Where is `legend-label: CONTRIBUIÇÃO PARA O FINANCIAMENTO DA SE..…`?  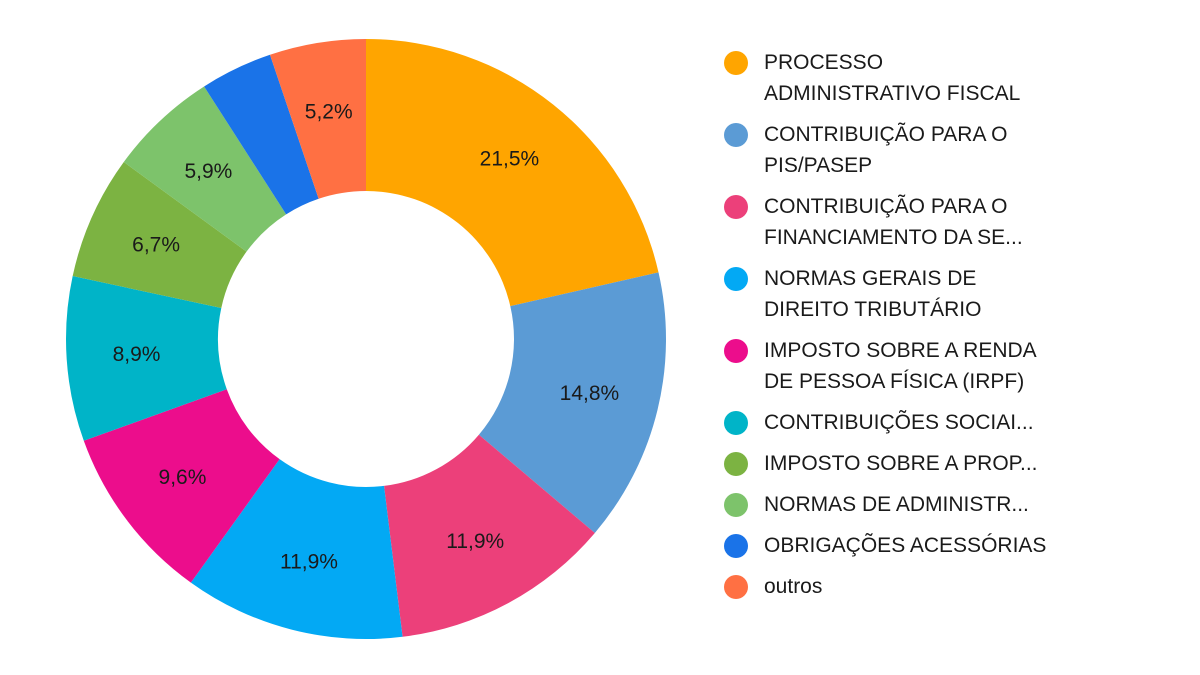
legend-label: CONTRIBUIÇÃO PARA O FINANCIAMENTO DA SE..… is located at coordinates (893, 222).